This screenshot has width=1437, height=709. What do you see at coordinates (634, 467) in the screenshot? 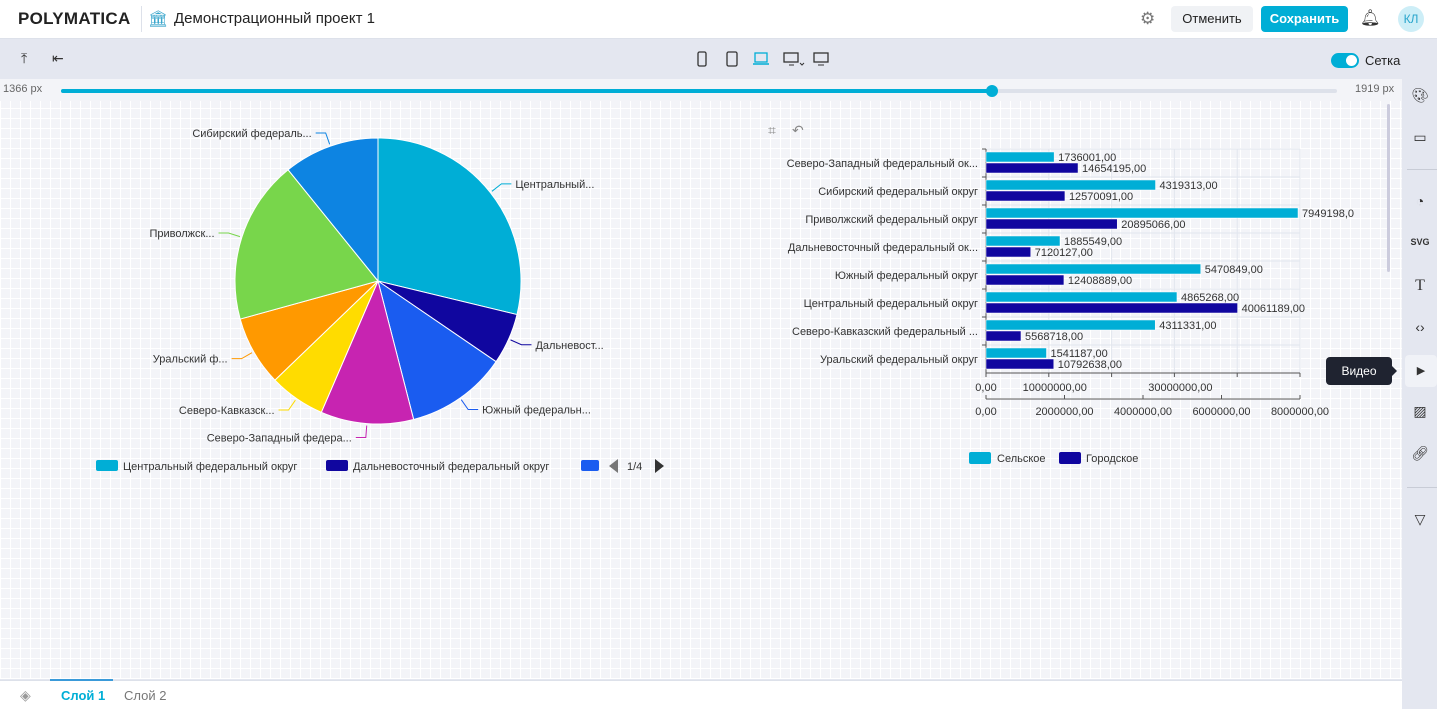
I see `legend-page: 1/4` at bounding box center [634, 467].